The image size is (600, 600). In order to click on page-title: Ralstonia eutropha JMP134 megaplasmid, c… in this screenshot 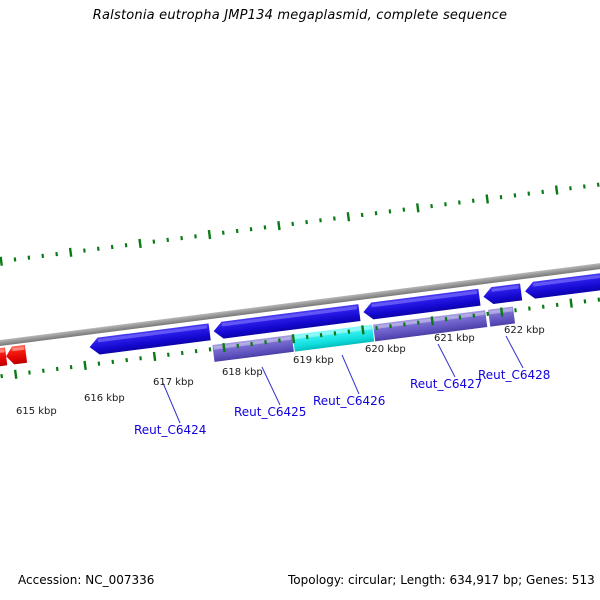, I will do `click(300, 15)`.